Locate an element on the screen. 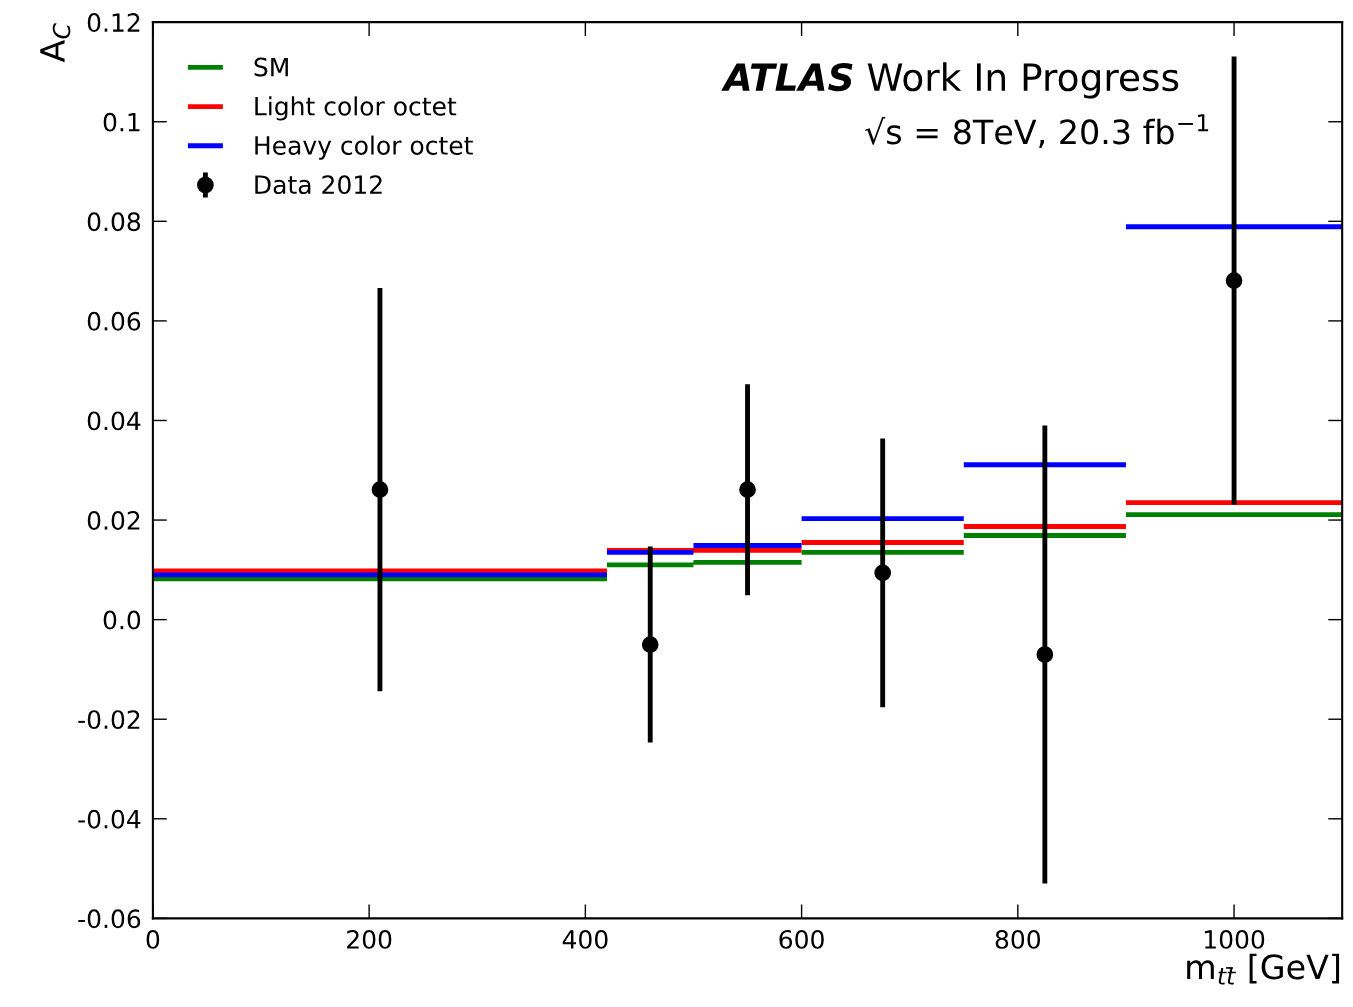  x-axis-title: m$_{tt̄}$ [GeV] is located at coordinates (1263, 969).